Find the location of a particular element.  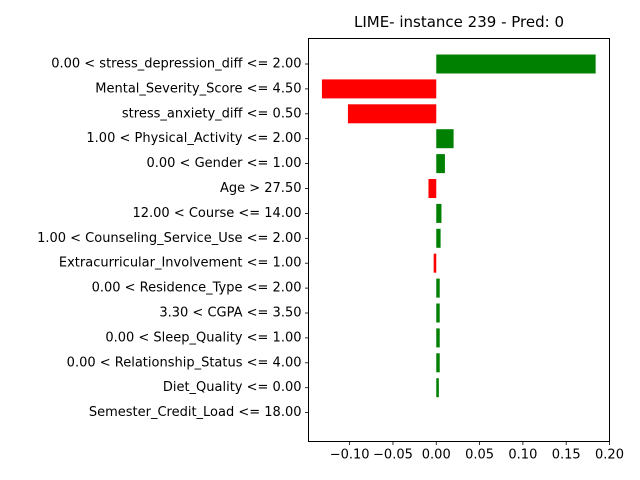

x-tick-label-2: 0.00 is located at coordinates (436, 455).